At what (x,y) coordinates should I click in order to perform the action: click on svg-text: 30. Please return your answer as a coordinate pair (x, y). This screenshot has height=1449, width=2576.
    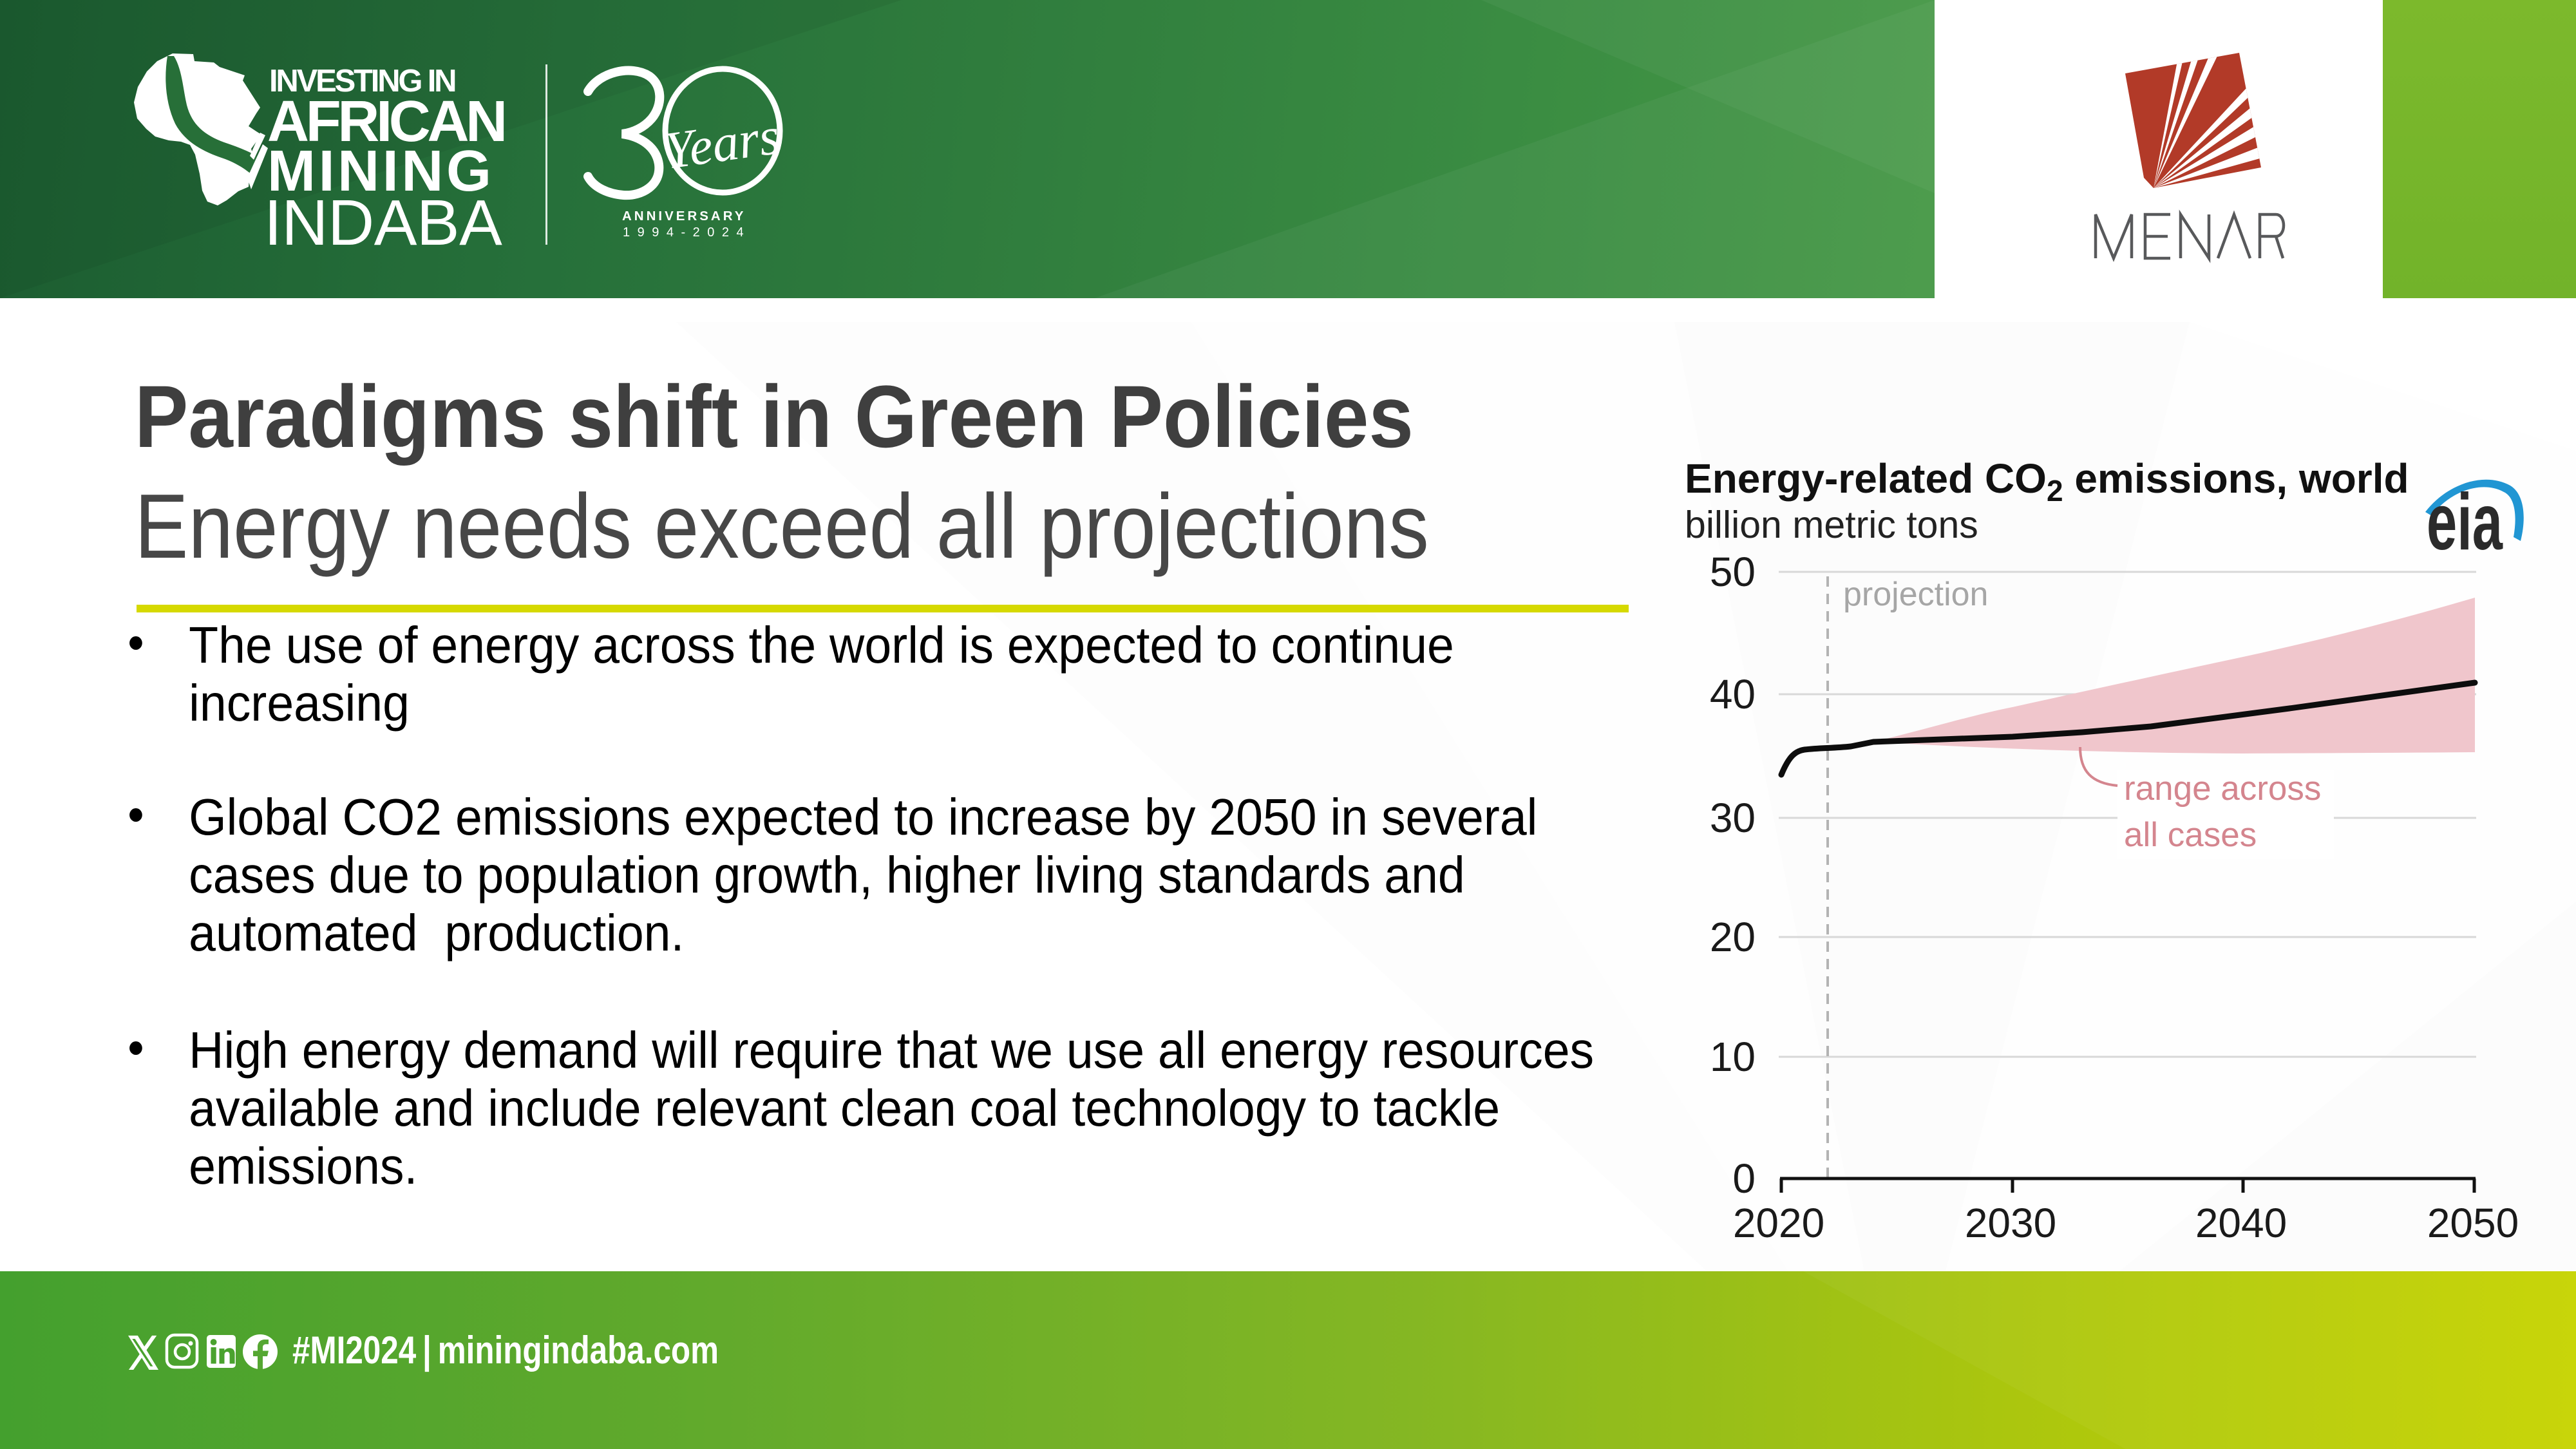
    Looking at the image, I should click on (1733, 818).